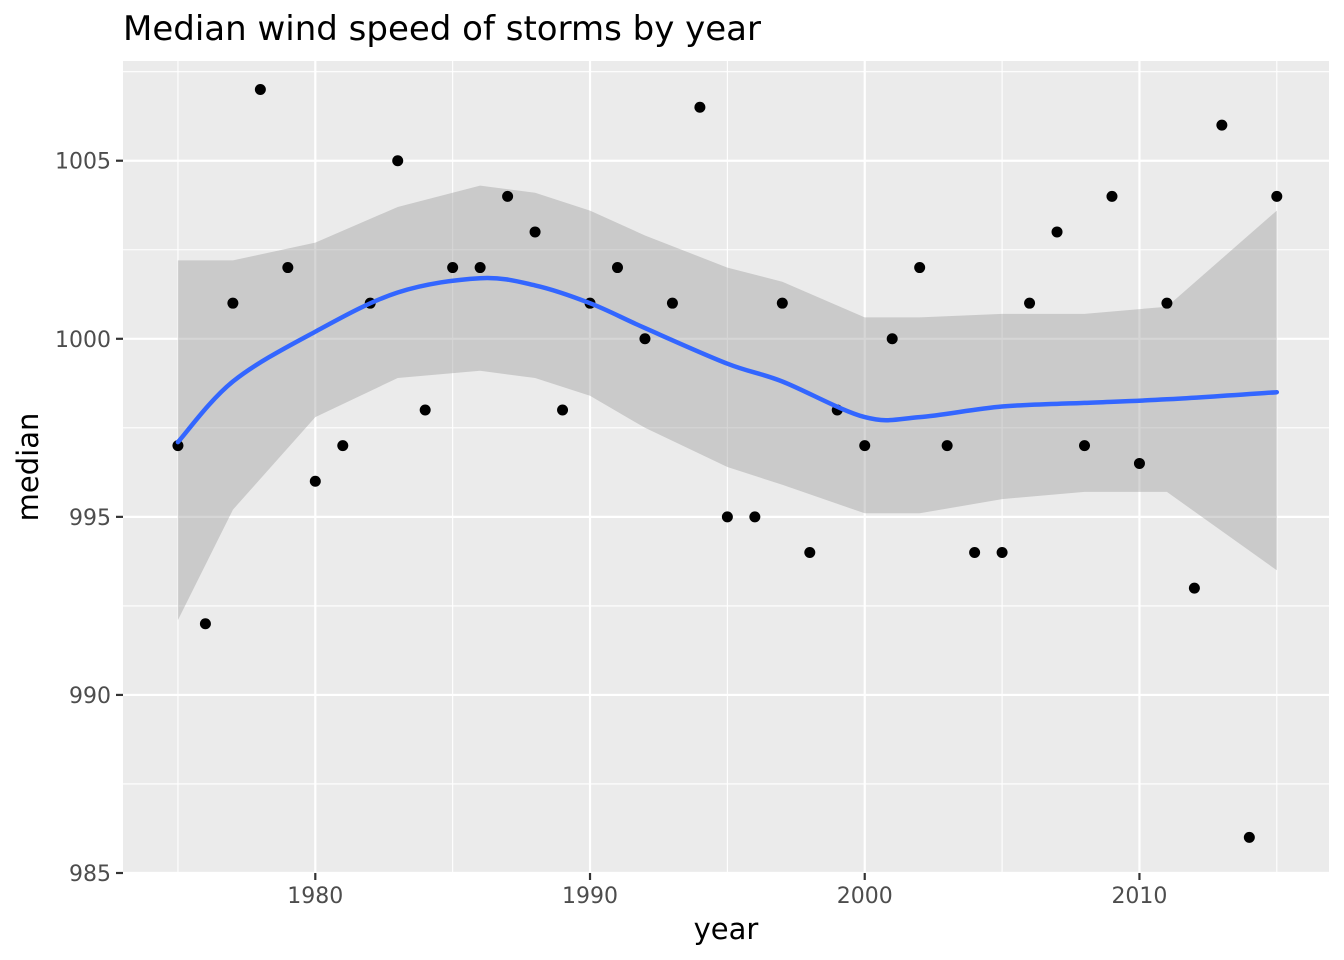 This screenshot has width=1344, height=960. Describe the element at coordinates (865, 896) in the screenshot. I see `x-tick-label: 2000` at that location.